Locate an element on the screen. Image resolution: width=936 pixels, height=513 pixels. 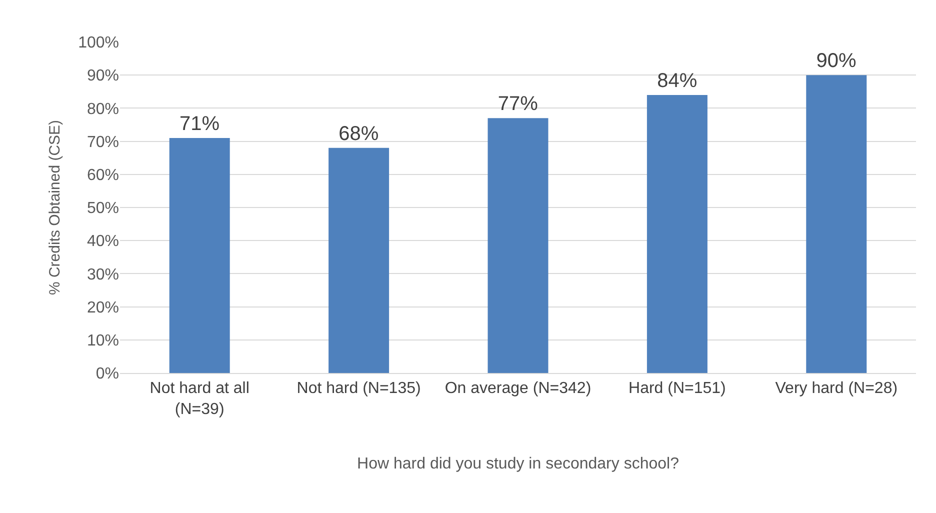
y-tick-label: 80% is located at coordinates (102, 109).